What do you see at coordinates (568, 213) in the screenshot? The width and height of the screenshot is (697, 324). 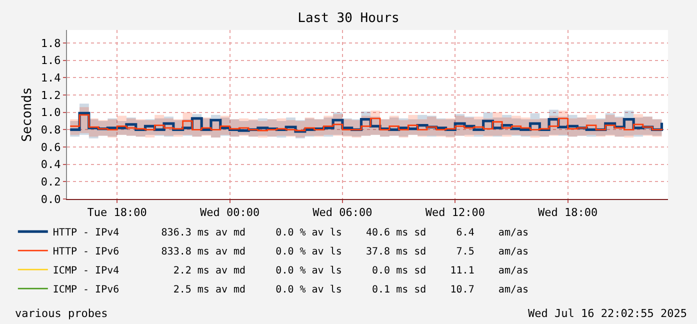 I see `x-tick-label: Wed 18:00` at bounding box center [568, 213].